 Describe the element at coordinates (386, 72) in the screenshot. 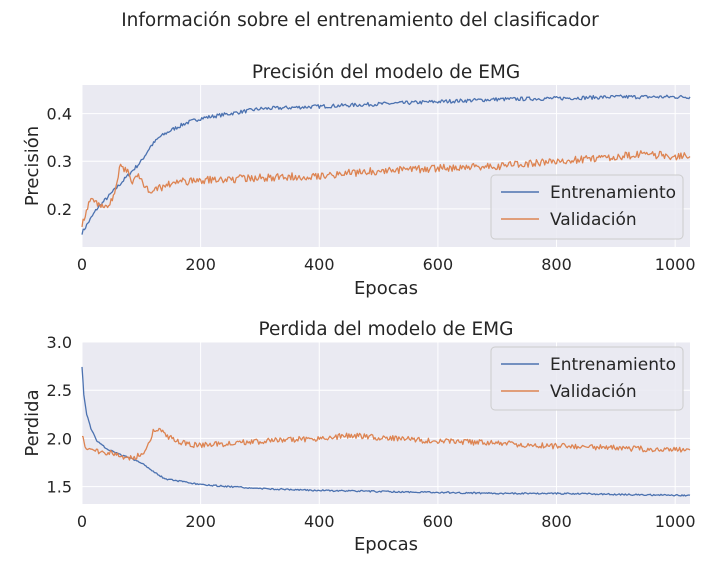

I see `accuracy-chart-title: Precisión del modelo de EMG` at that location.